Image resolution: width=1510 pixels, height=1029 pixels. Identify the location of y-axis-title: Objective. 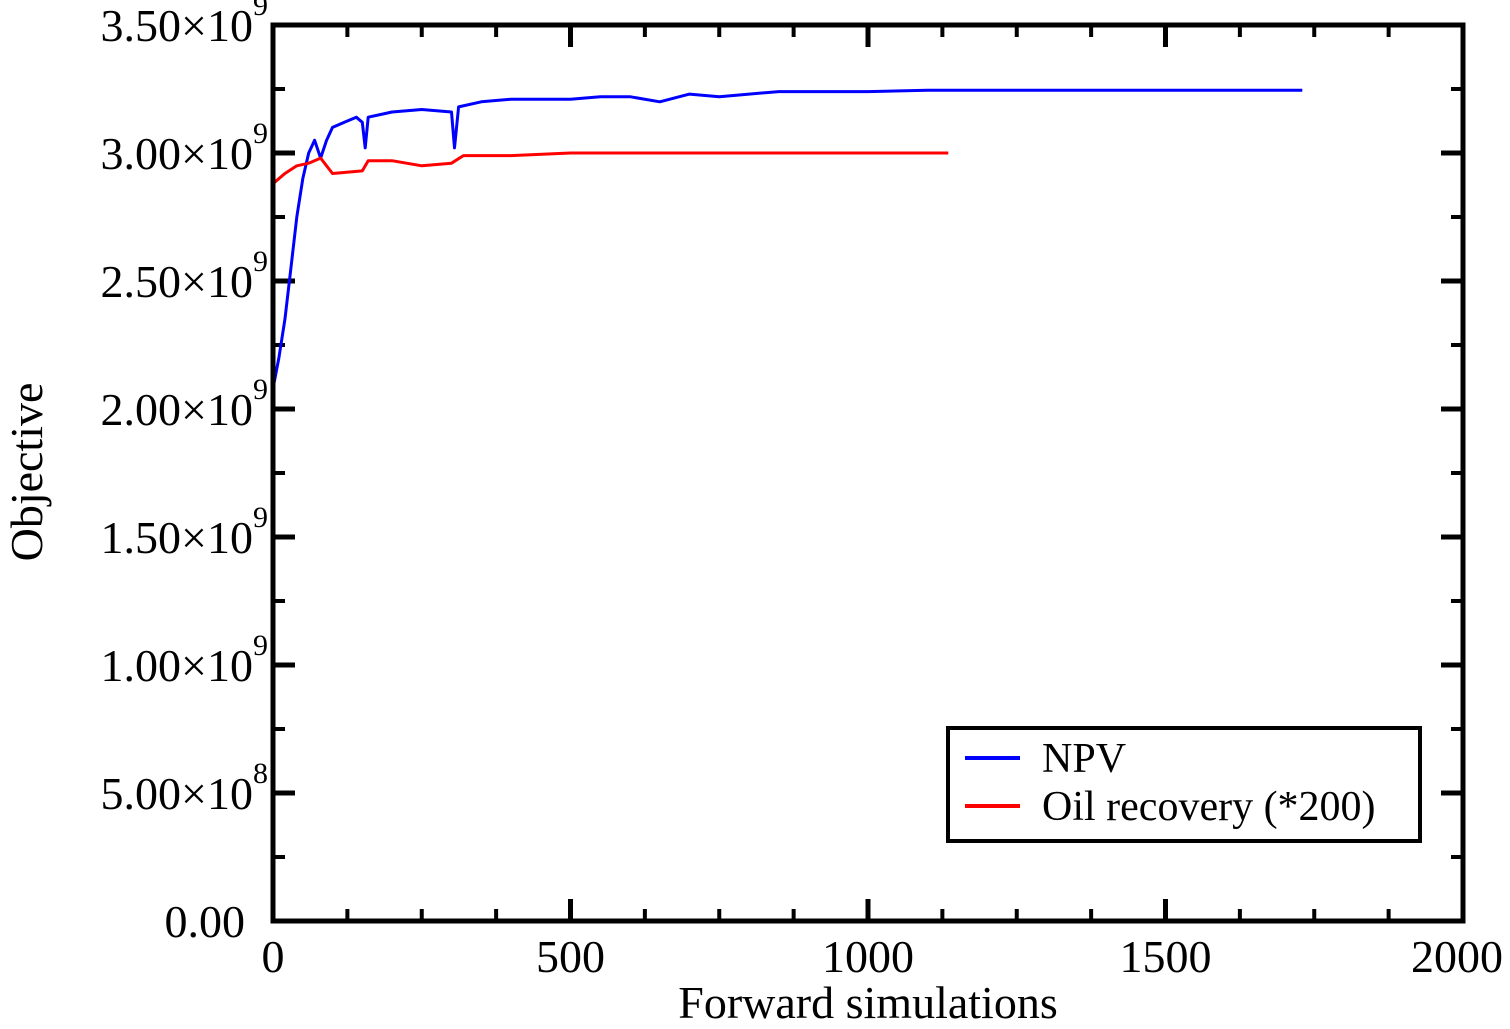
(26, 472).